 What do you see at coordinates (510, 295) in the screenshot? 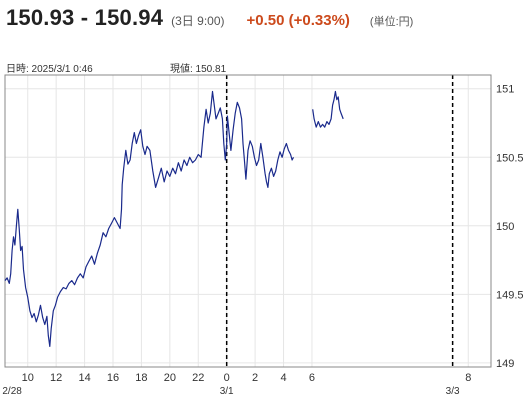
I see `y-tick-label: 149.5` at bounding box center [510, 295].